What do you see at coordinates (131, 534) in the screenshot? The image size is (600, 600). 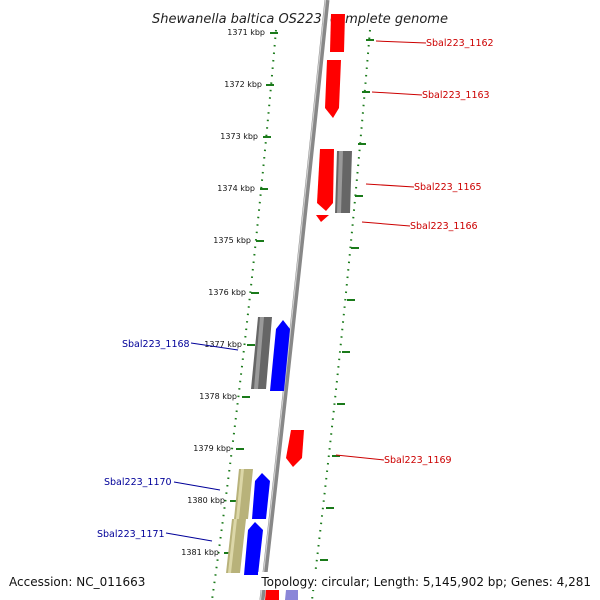 I see `gene-label-sbal223-1171: Sbal223_1171` at bounding box center [131, 534].